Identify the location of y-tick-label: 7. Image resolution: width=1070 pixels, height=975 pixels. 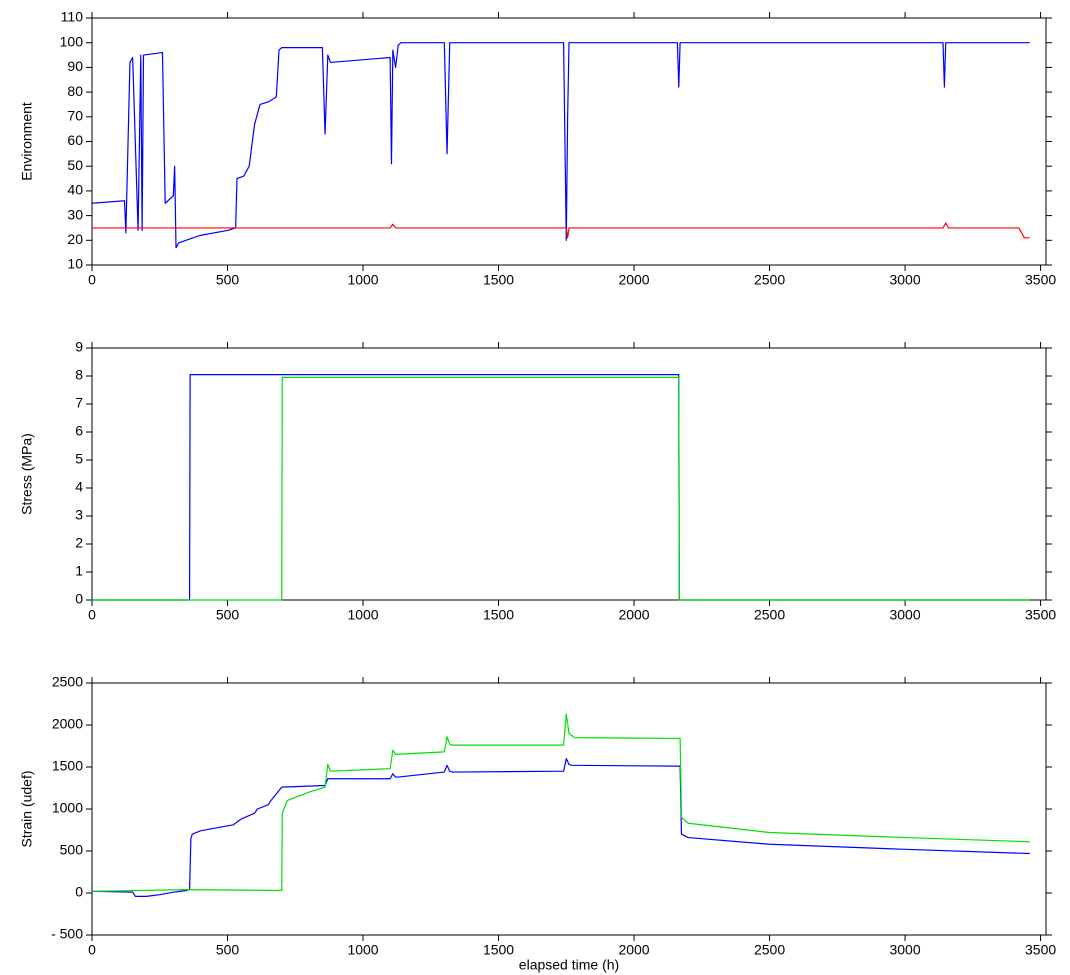
(79, 403).